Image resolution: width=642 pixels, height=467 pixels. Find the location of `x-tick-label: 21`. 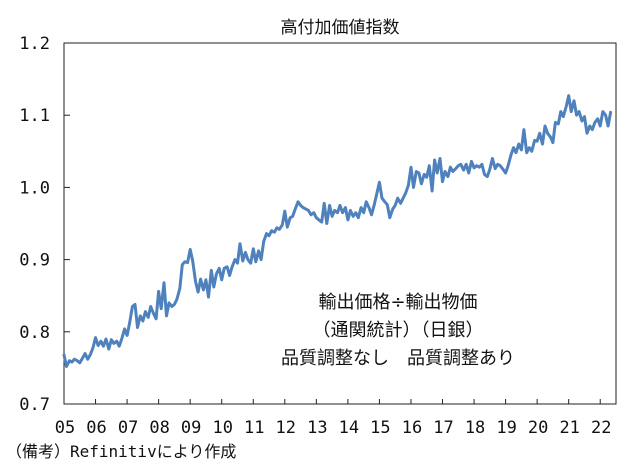

x-tick-label: 21 is located at coordinates (569, 428).